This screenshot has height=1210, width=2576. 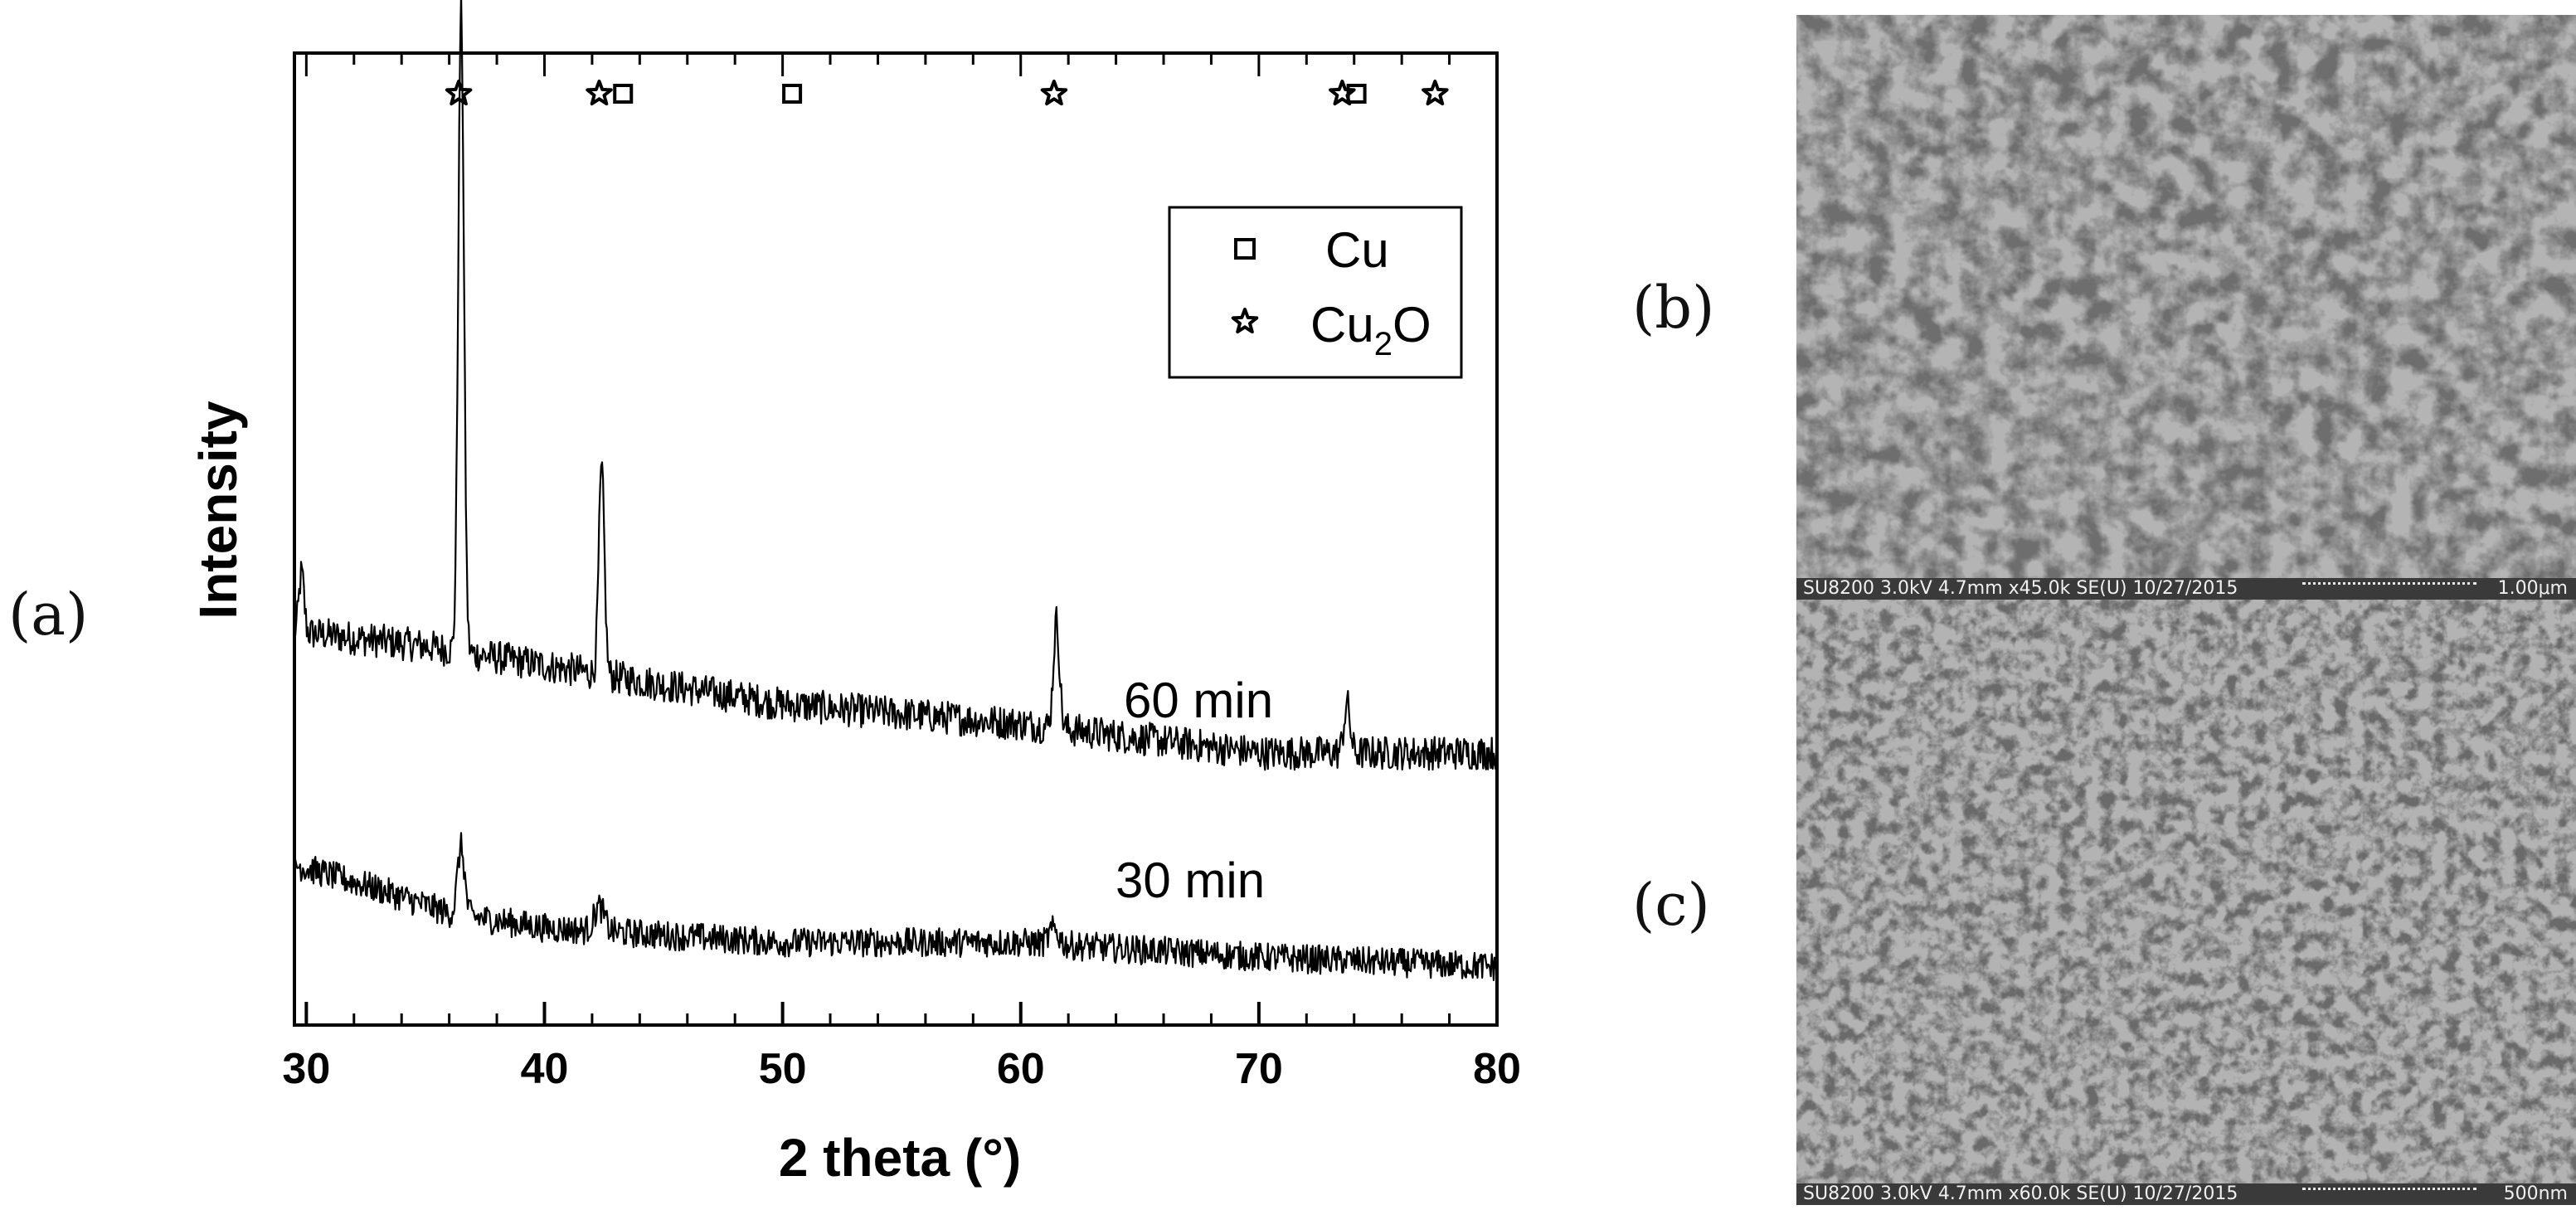 What do you see at coordinates (545, 1069) in the screenshot?
I see `x-tick-label: 40` at bounding box center [545, 1069].